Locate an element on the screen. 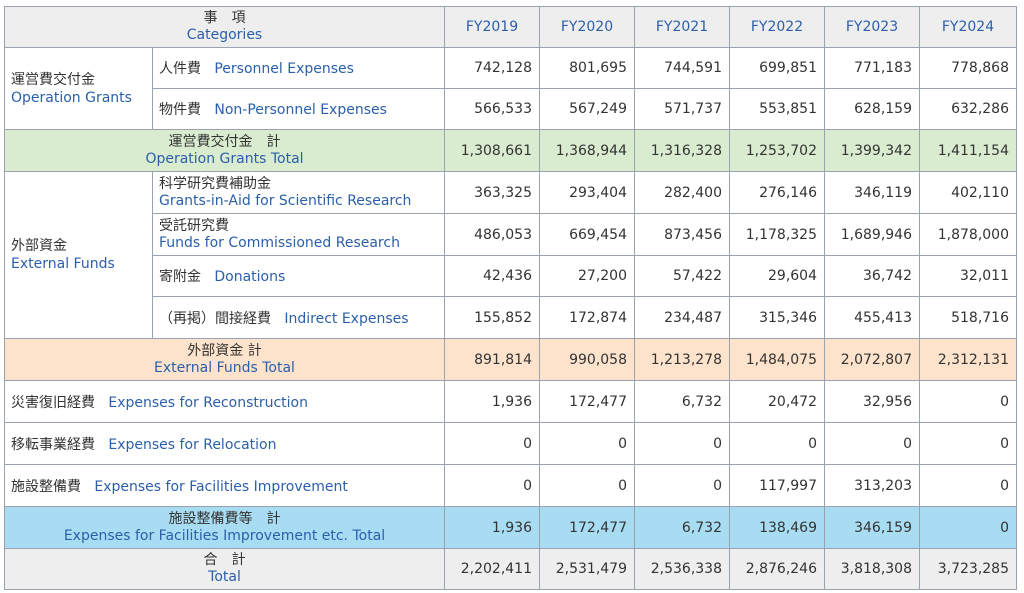 This screenshot has width=1024, height=593. grand-total-en: Total is located at coordinates (224, 577).